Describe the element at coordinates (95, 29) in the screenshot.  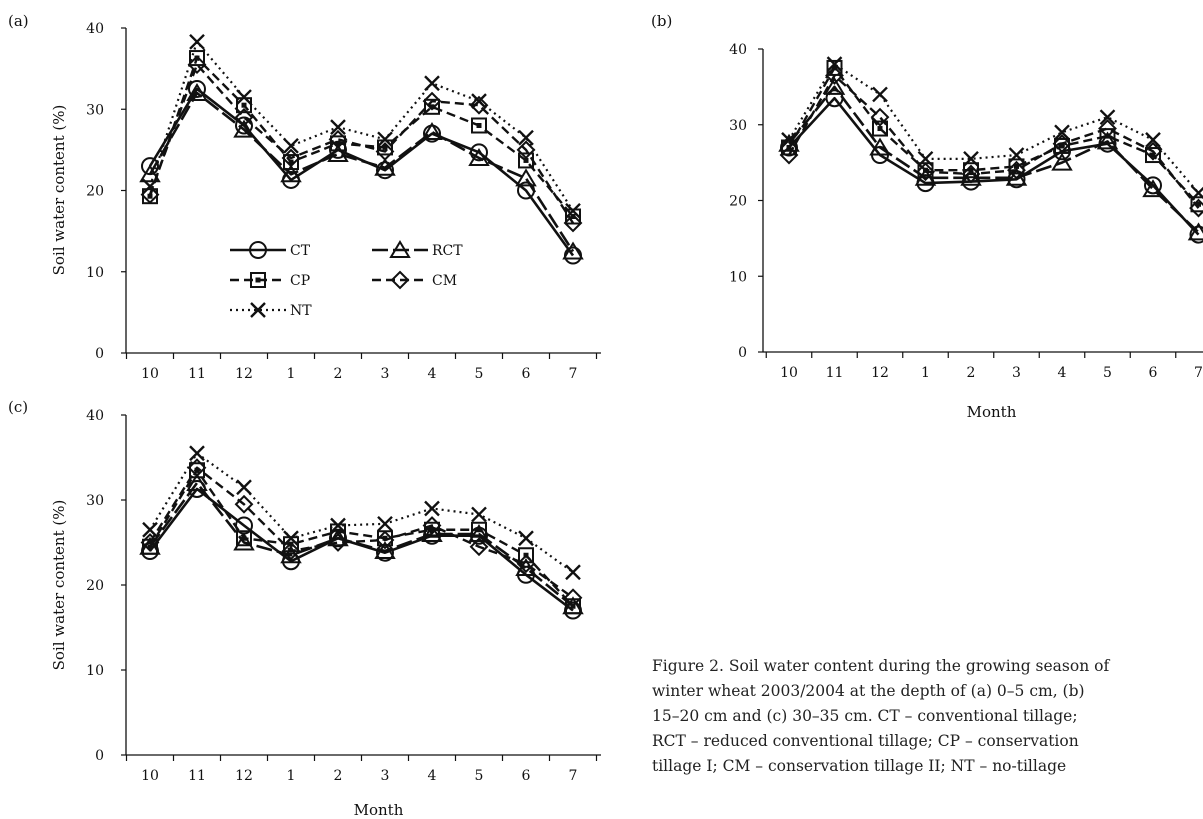
I see `y-tick-label: 40` at that location.